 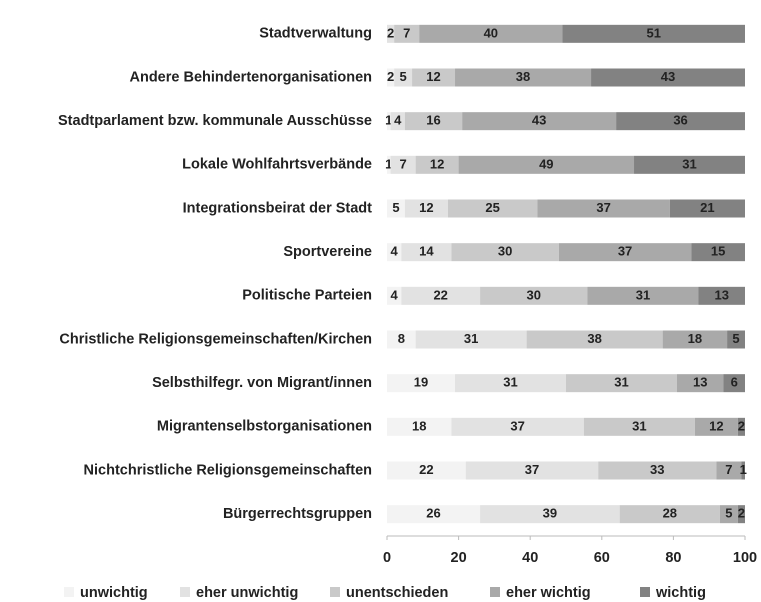 I want to click on value-label: 25, so click(x=492, y=207).